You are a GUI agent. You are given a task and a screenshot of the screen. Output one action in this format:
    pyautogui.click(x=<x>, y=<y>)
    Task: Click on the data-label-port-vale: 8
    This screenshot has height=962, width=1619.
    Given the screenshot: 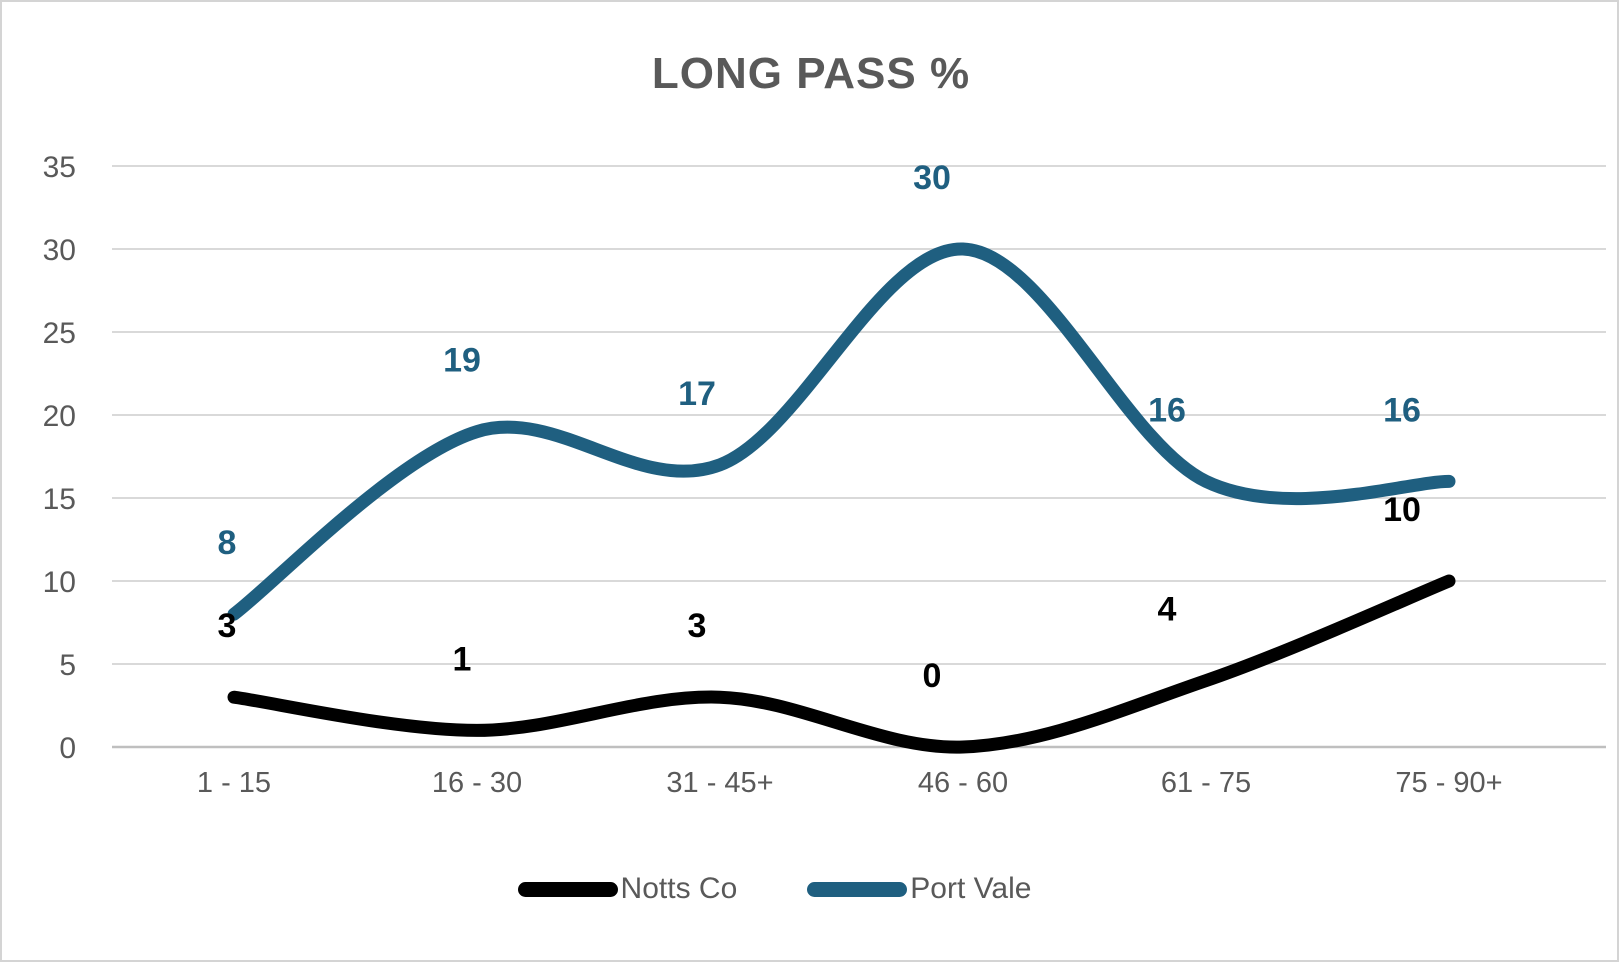 What is the action you would take?
    pyautogui.click(x=227, y=543)
    